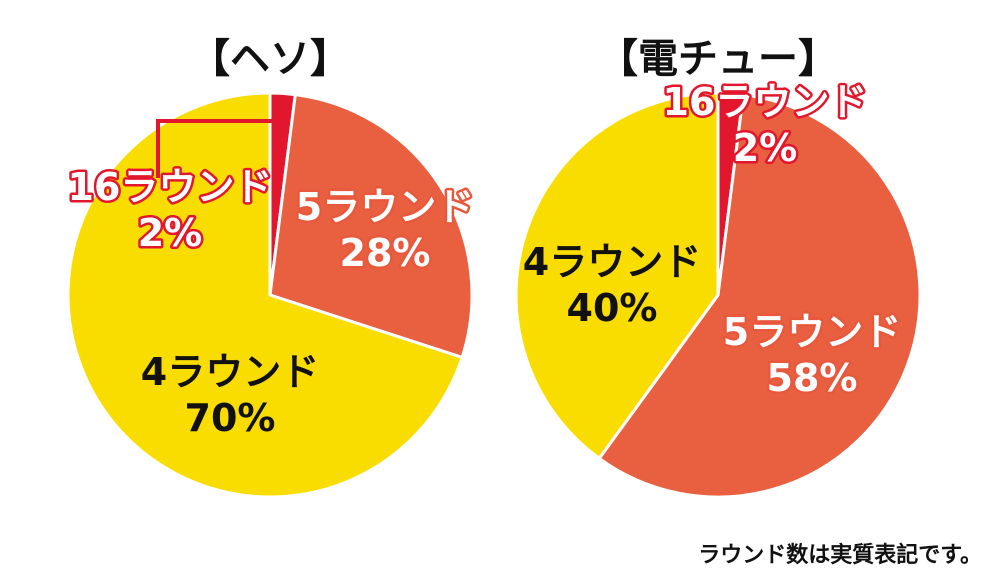  What do you see at coordinates (230, 418) in the screenshot?
I see `slice-percent: 70%` at bounding box center [230, 418].